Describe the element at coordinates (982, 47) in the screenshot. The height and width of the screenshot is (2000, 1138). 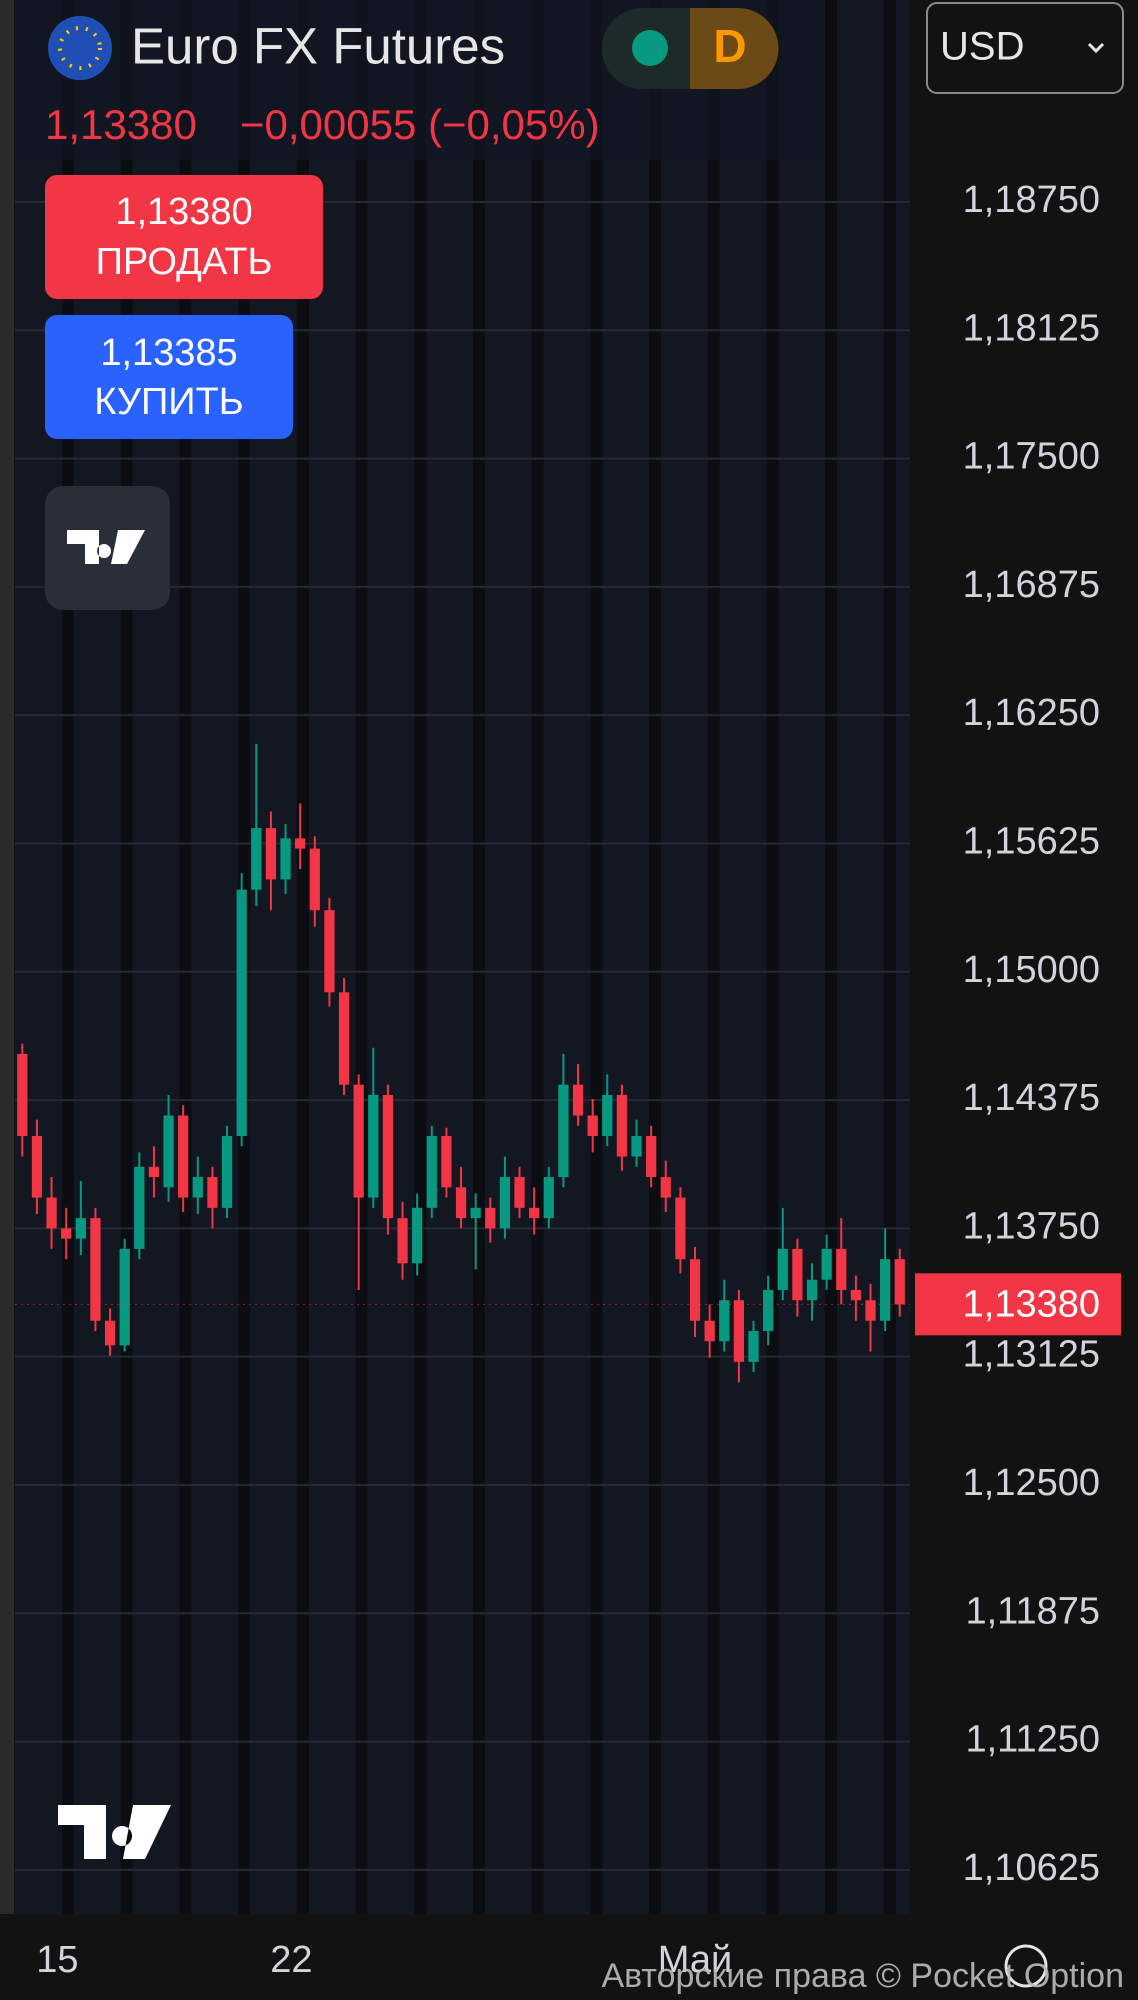
I see `currency-label: USD` at that location.